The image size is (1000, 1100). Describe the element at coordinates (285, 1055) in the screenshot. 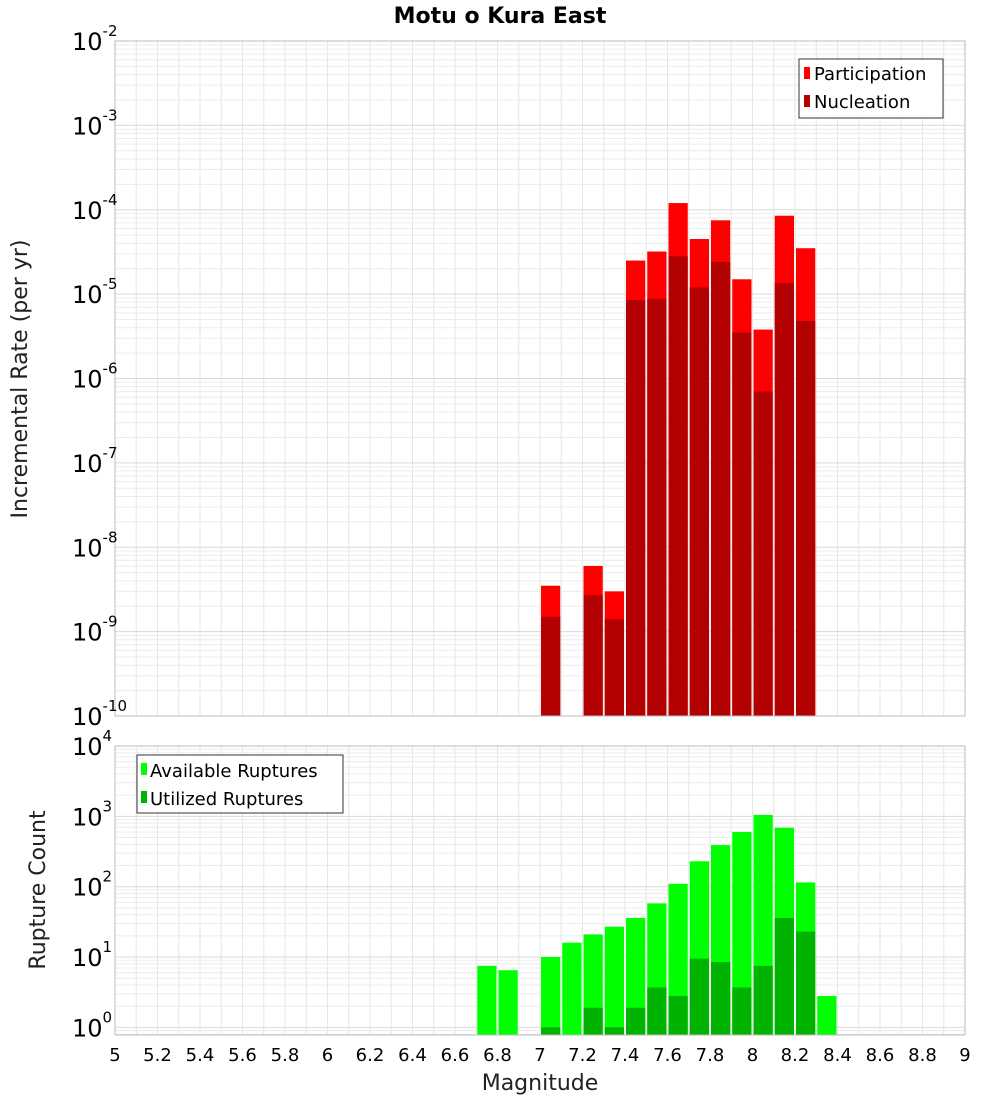

I see `x-tick-label: 5.8` at that location.